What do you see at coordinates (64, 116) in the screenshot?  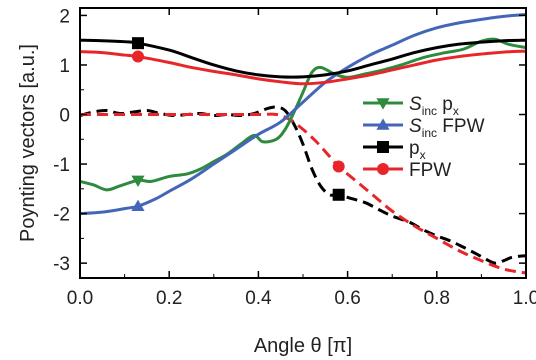 I see `y-tick-label: 0` at bounding box center [64, 116].